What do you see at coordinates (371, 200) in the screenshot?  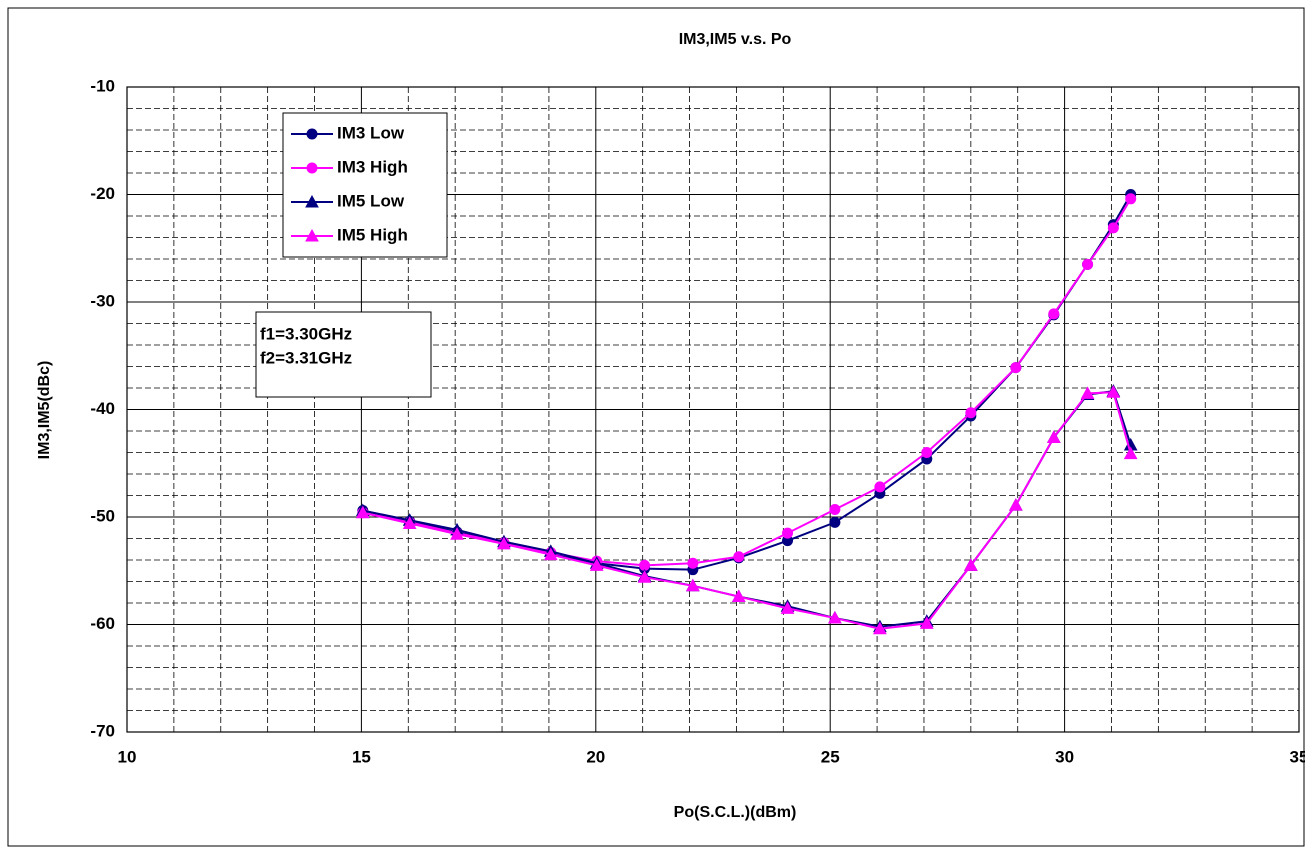 I see `legend-label: IM5 Low` at bounding box center [371, 200].